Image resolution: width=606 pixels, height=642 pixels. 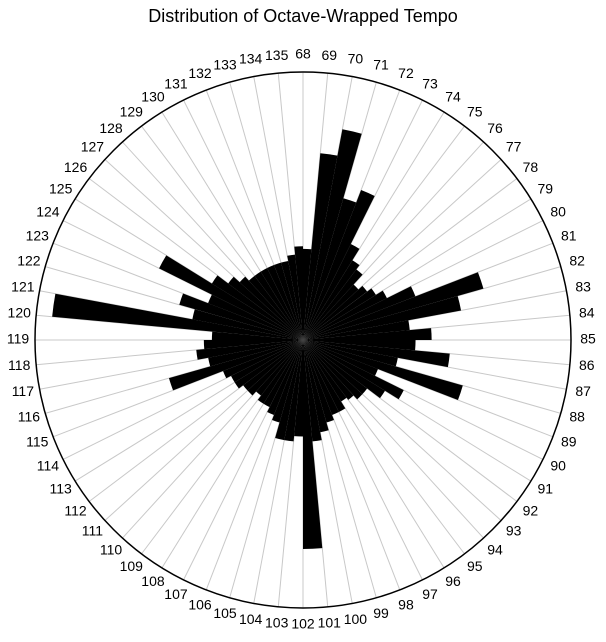 What do you see at coordinates (76, 167) in the screenshot?
I see `x-tick-label: 126` at bounding box center [76, 167].